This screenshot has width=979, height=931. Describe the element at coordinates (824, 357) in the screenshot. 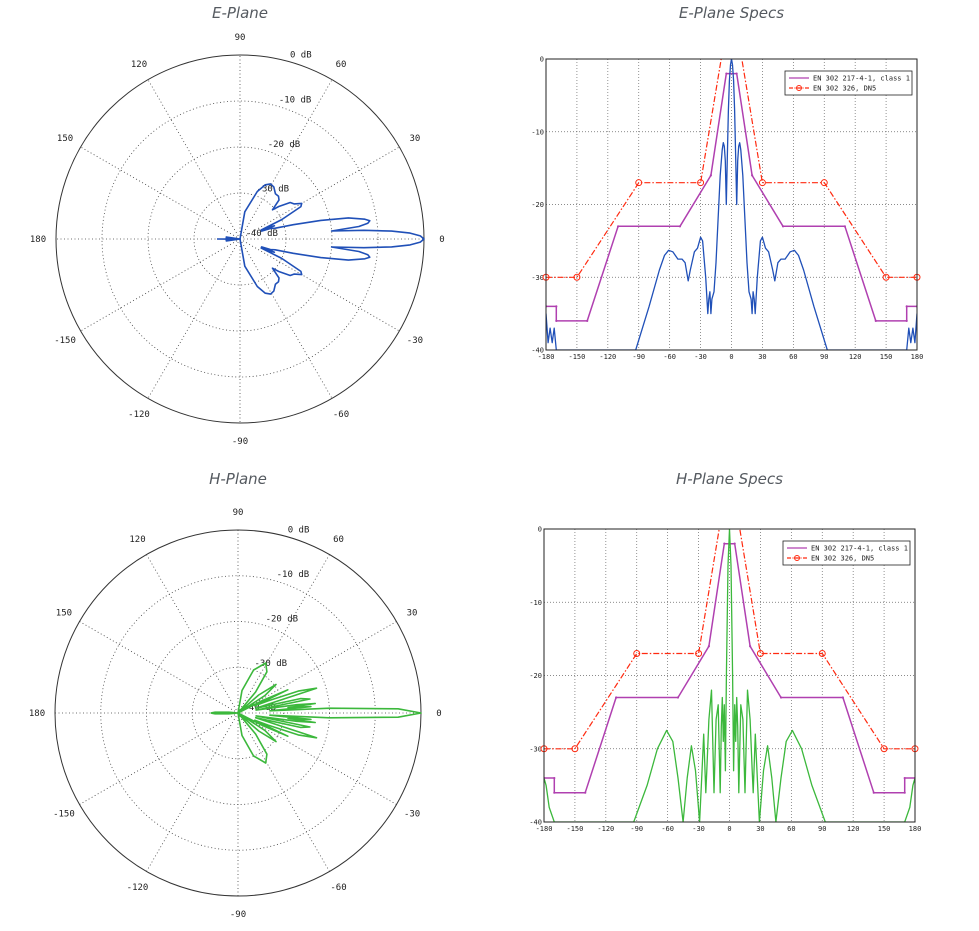

I see `x-tick-label: 90` at that location.